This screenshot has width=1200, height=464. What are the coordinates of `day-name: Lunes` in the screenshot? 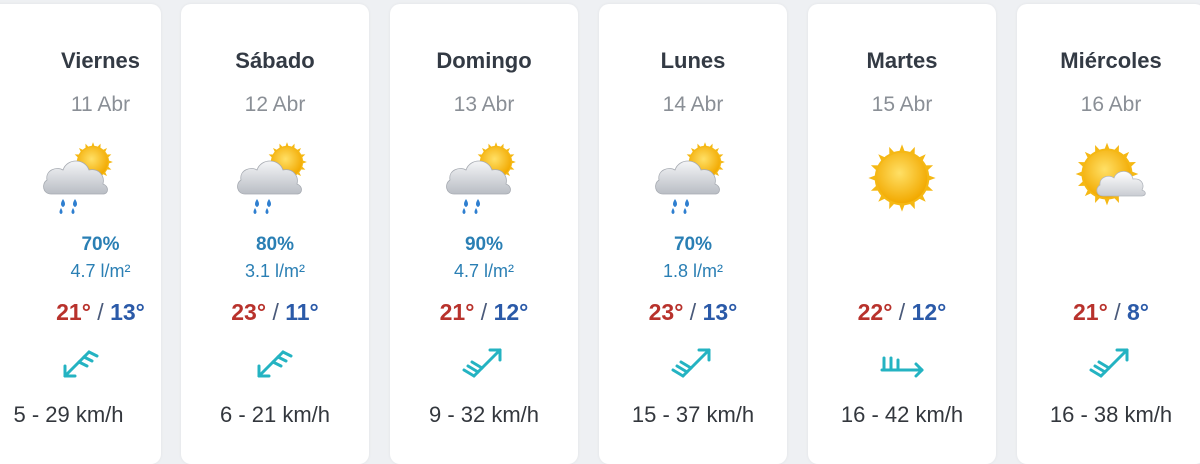 It's located at (693, 60).